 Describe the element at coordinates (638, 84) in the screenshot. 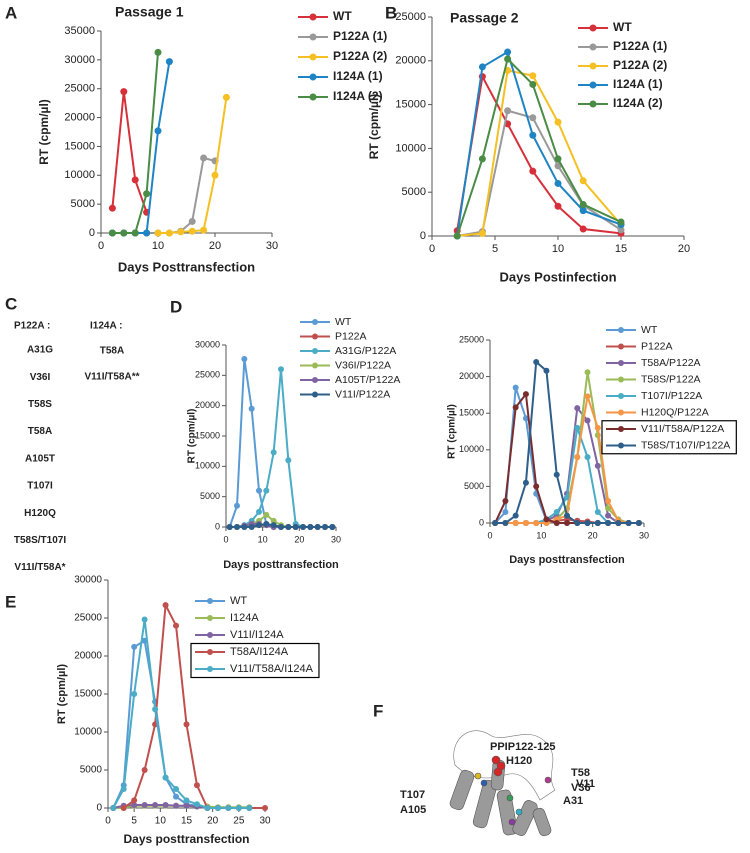

I see `legend-label: I124A (1)` at that location.